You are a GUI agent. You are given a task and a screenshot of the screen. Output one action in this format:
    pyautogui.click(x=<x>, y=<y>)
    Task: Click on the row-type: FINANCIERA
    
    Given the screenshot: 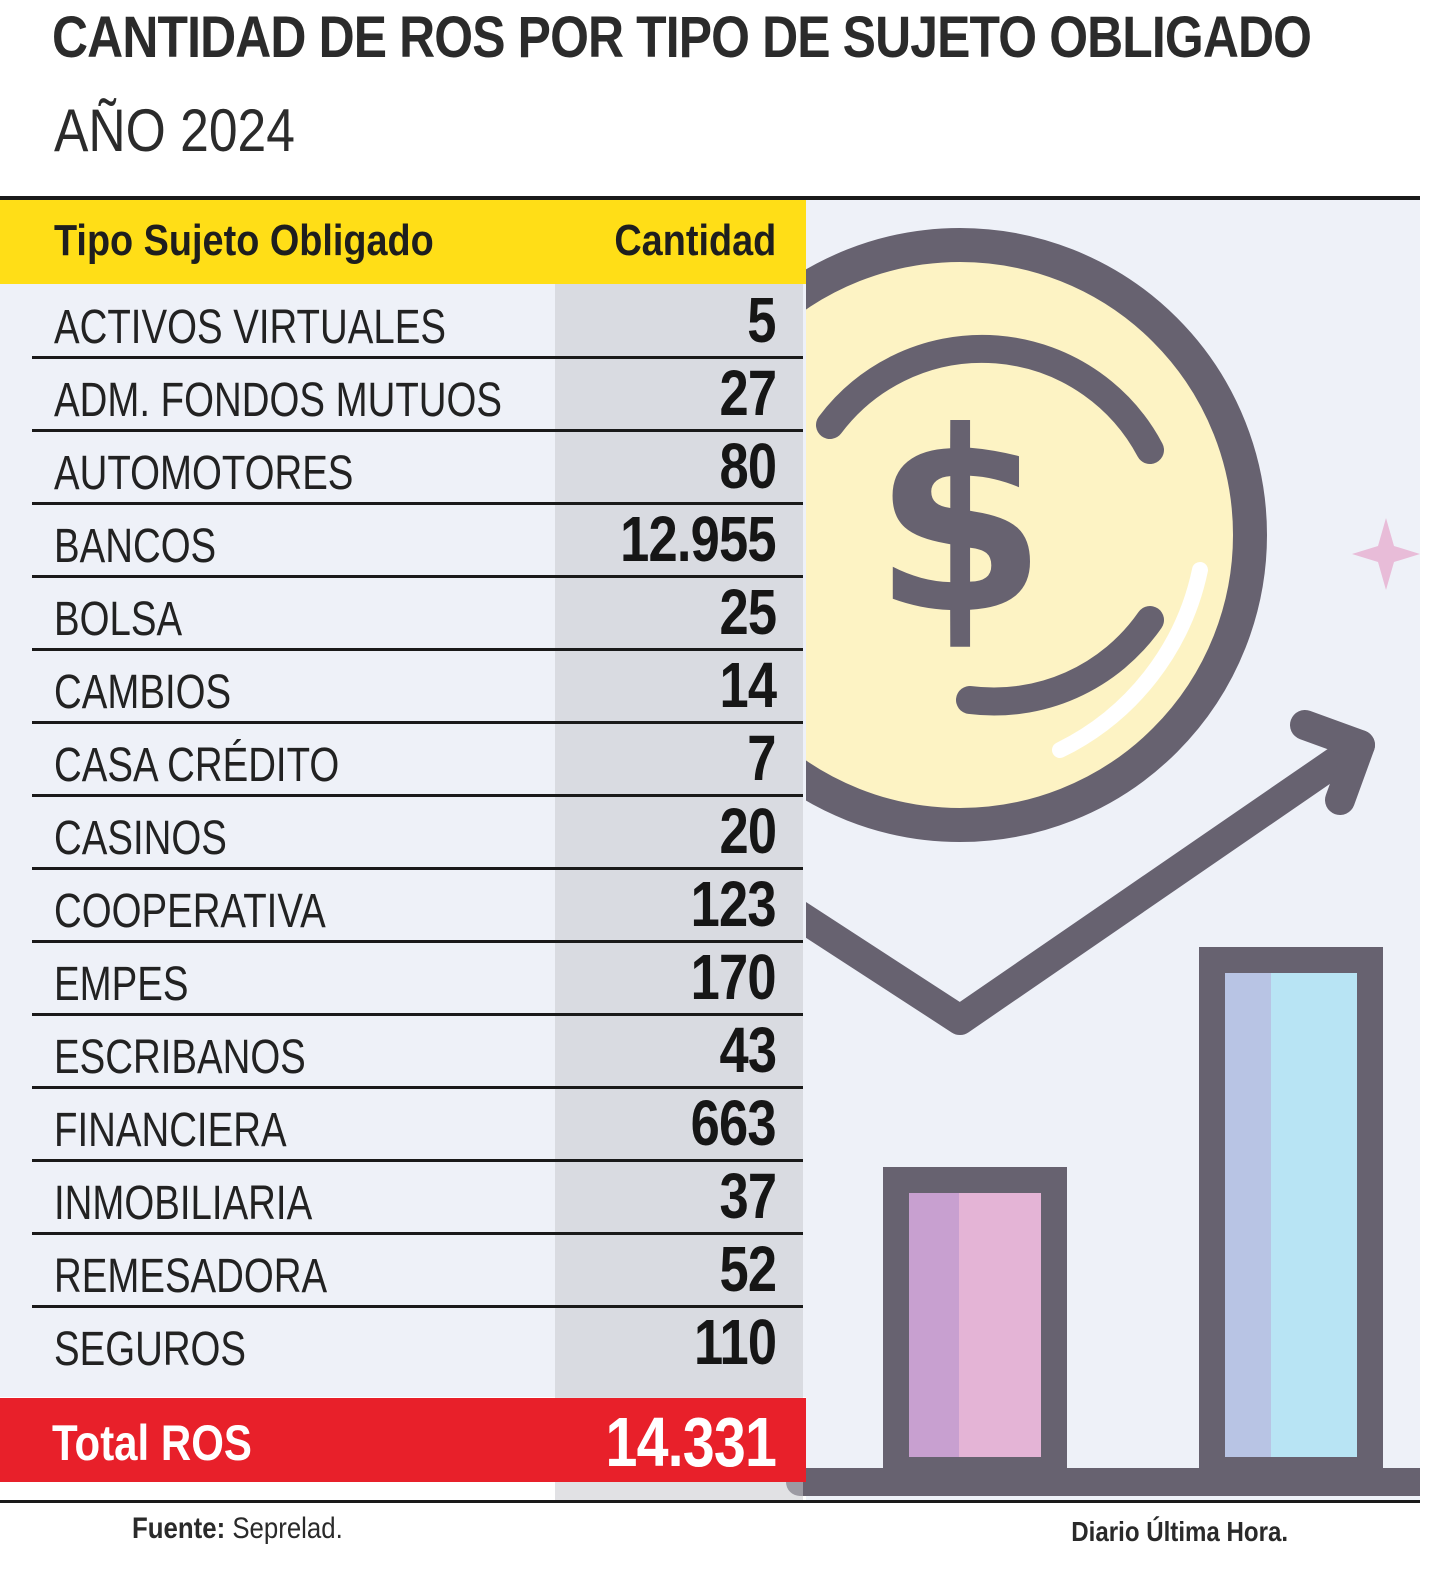 What is the action you would take?
    pyautogui.click(x=170, y=1130)
    